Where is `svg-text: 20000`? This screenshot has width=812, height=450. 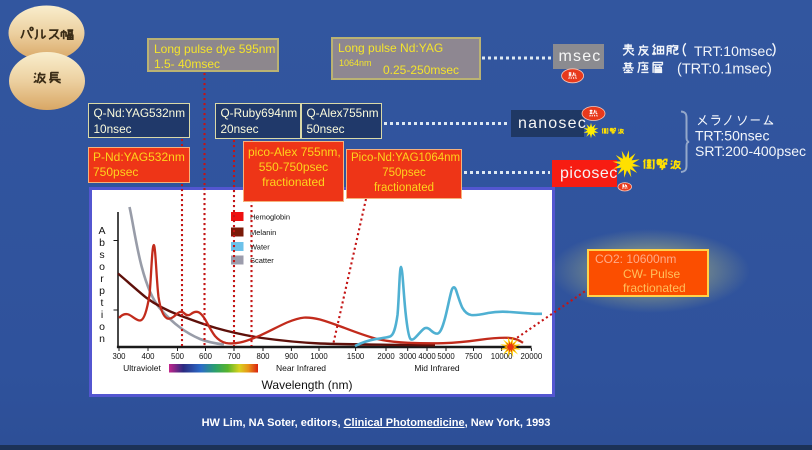 svg-text: 20000 is located at coordinates (532, 356).